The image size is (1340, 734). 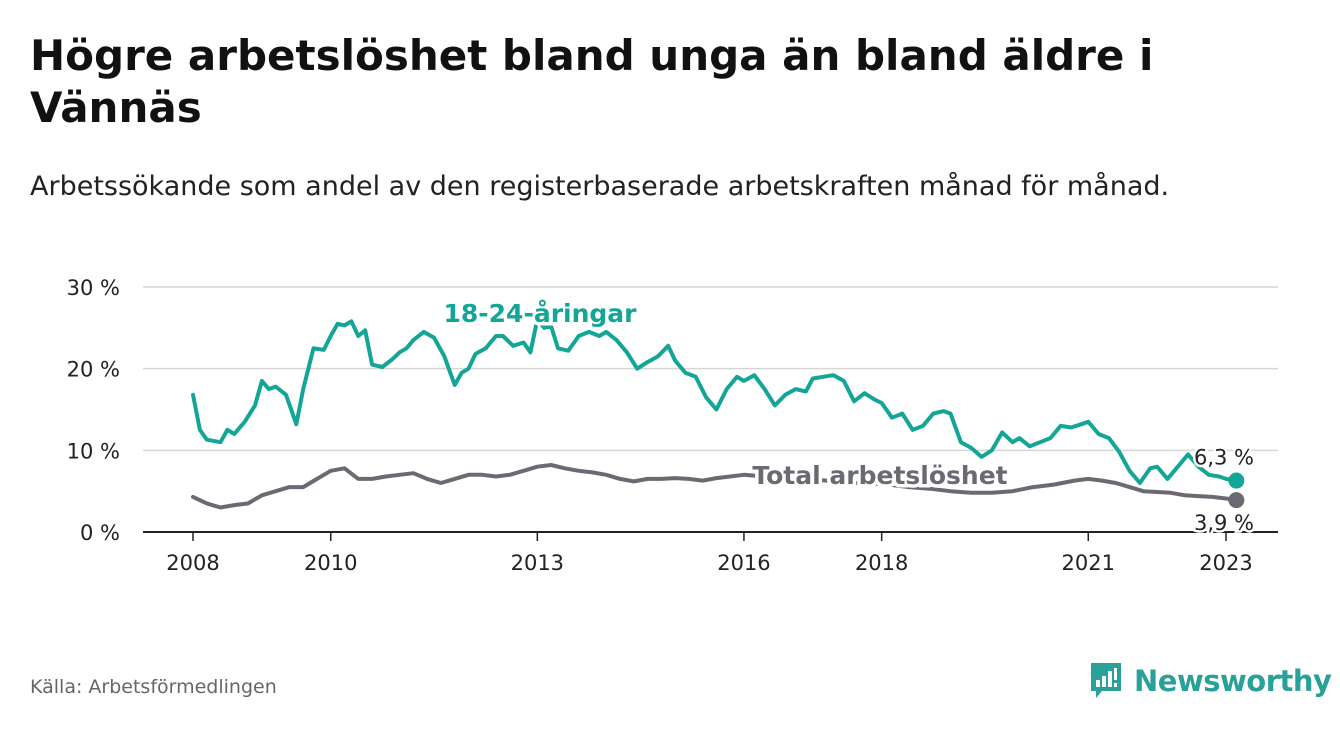 I want to click on x-tick-label: 2008, so click(x=192, y=563).